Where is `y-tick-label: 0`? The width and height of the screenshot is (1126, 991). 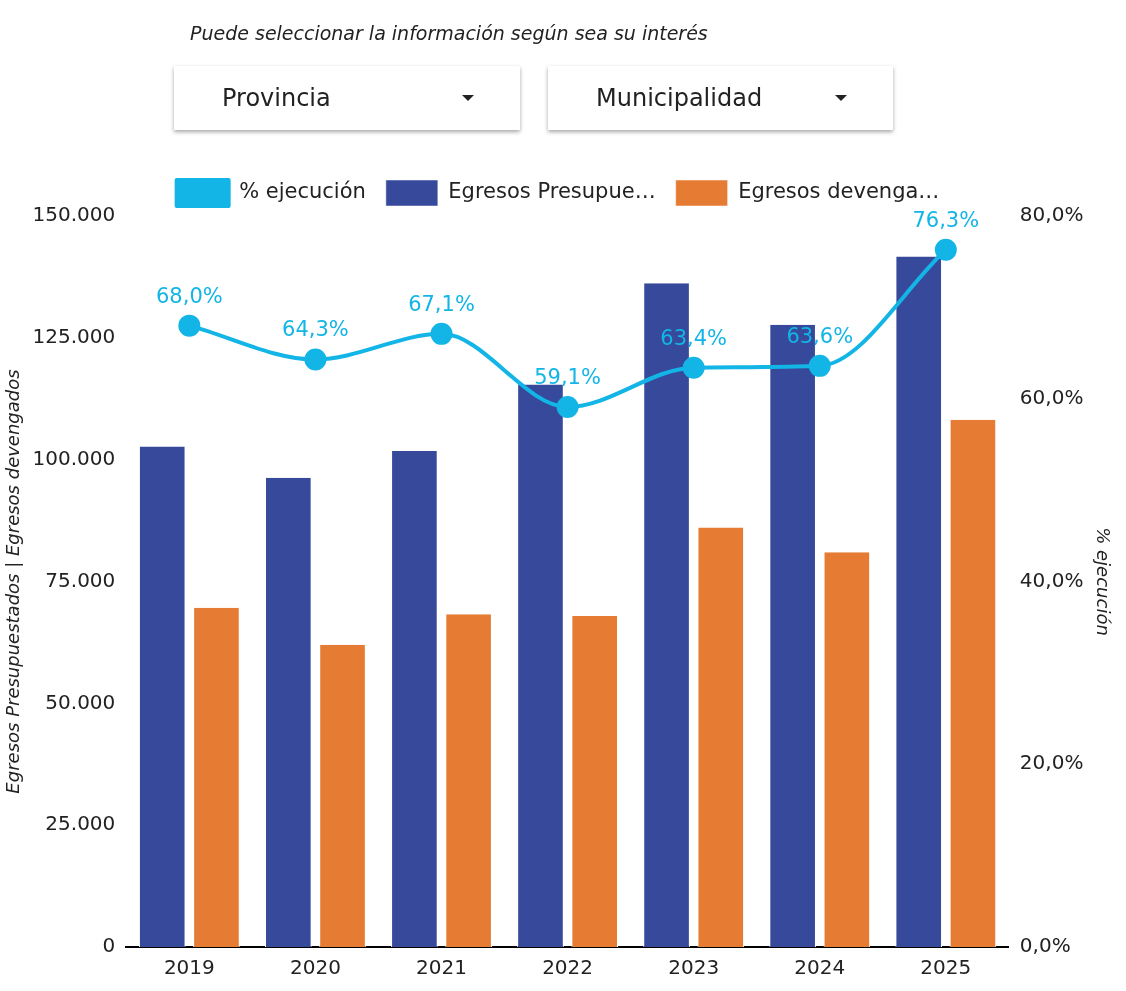 y-tick-label: 0 is located at coordinates (109, 945).